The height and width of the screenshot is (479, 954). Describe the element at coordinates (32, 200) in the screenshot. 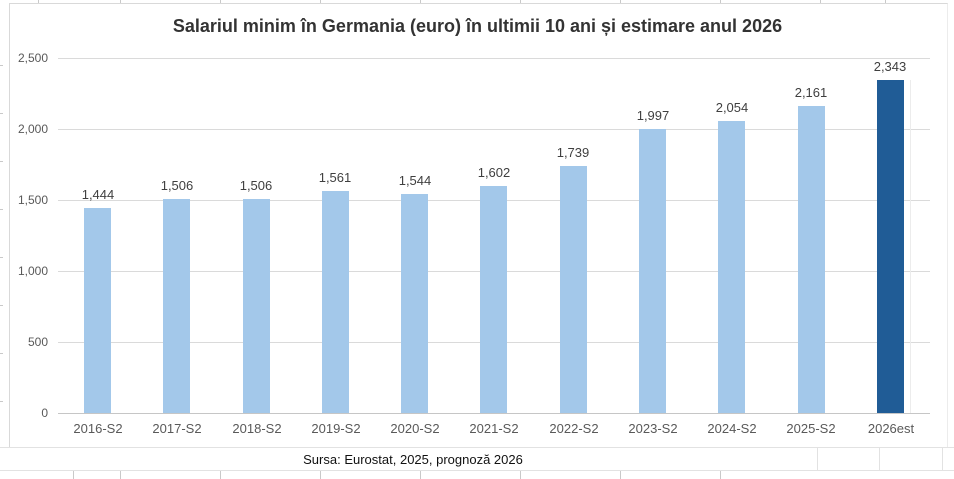

I see `y-axis-tick-label: 1,500` at that location.